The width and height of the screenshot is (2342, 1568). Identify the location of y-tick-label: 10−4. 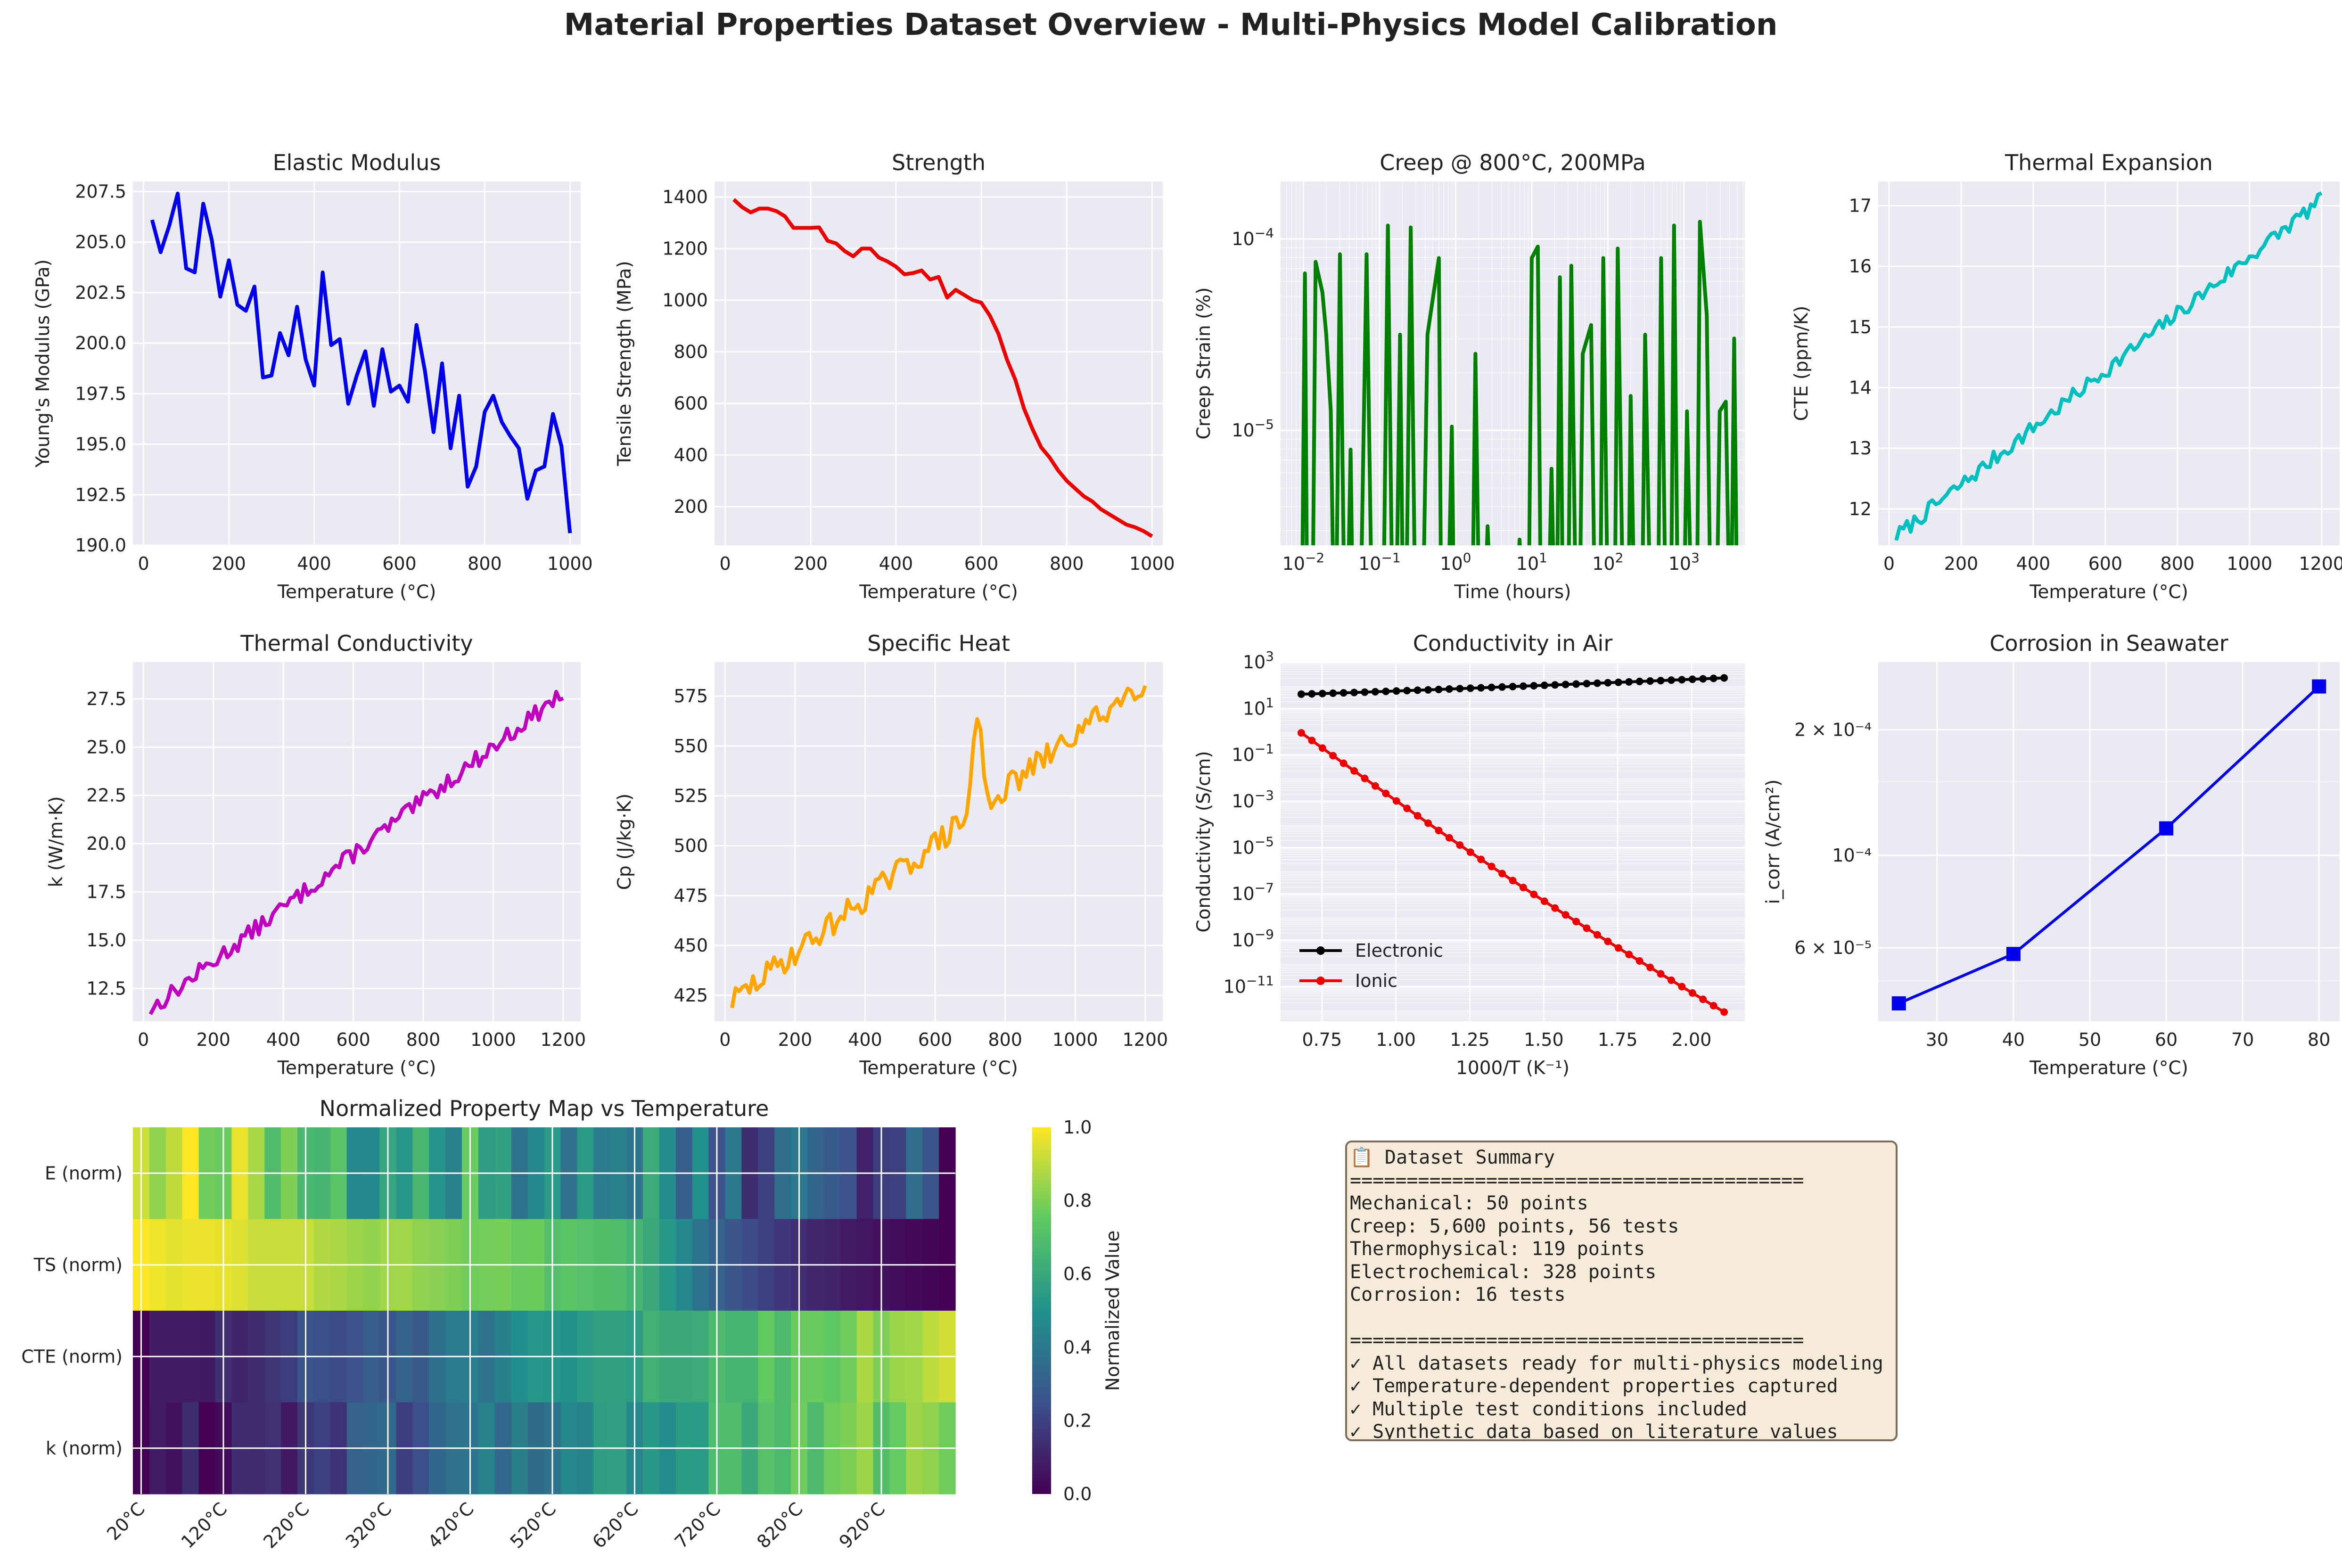
(1253, 237).